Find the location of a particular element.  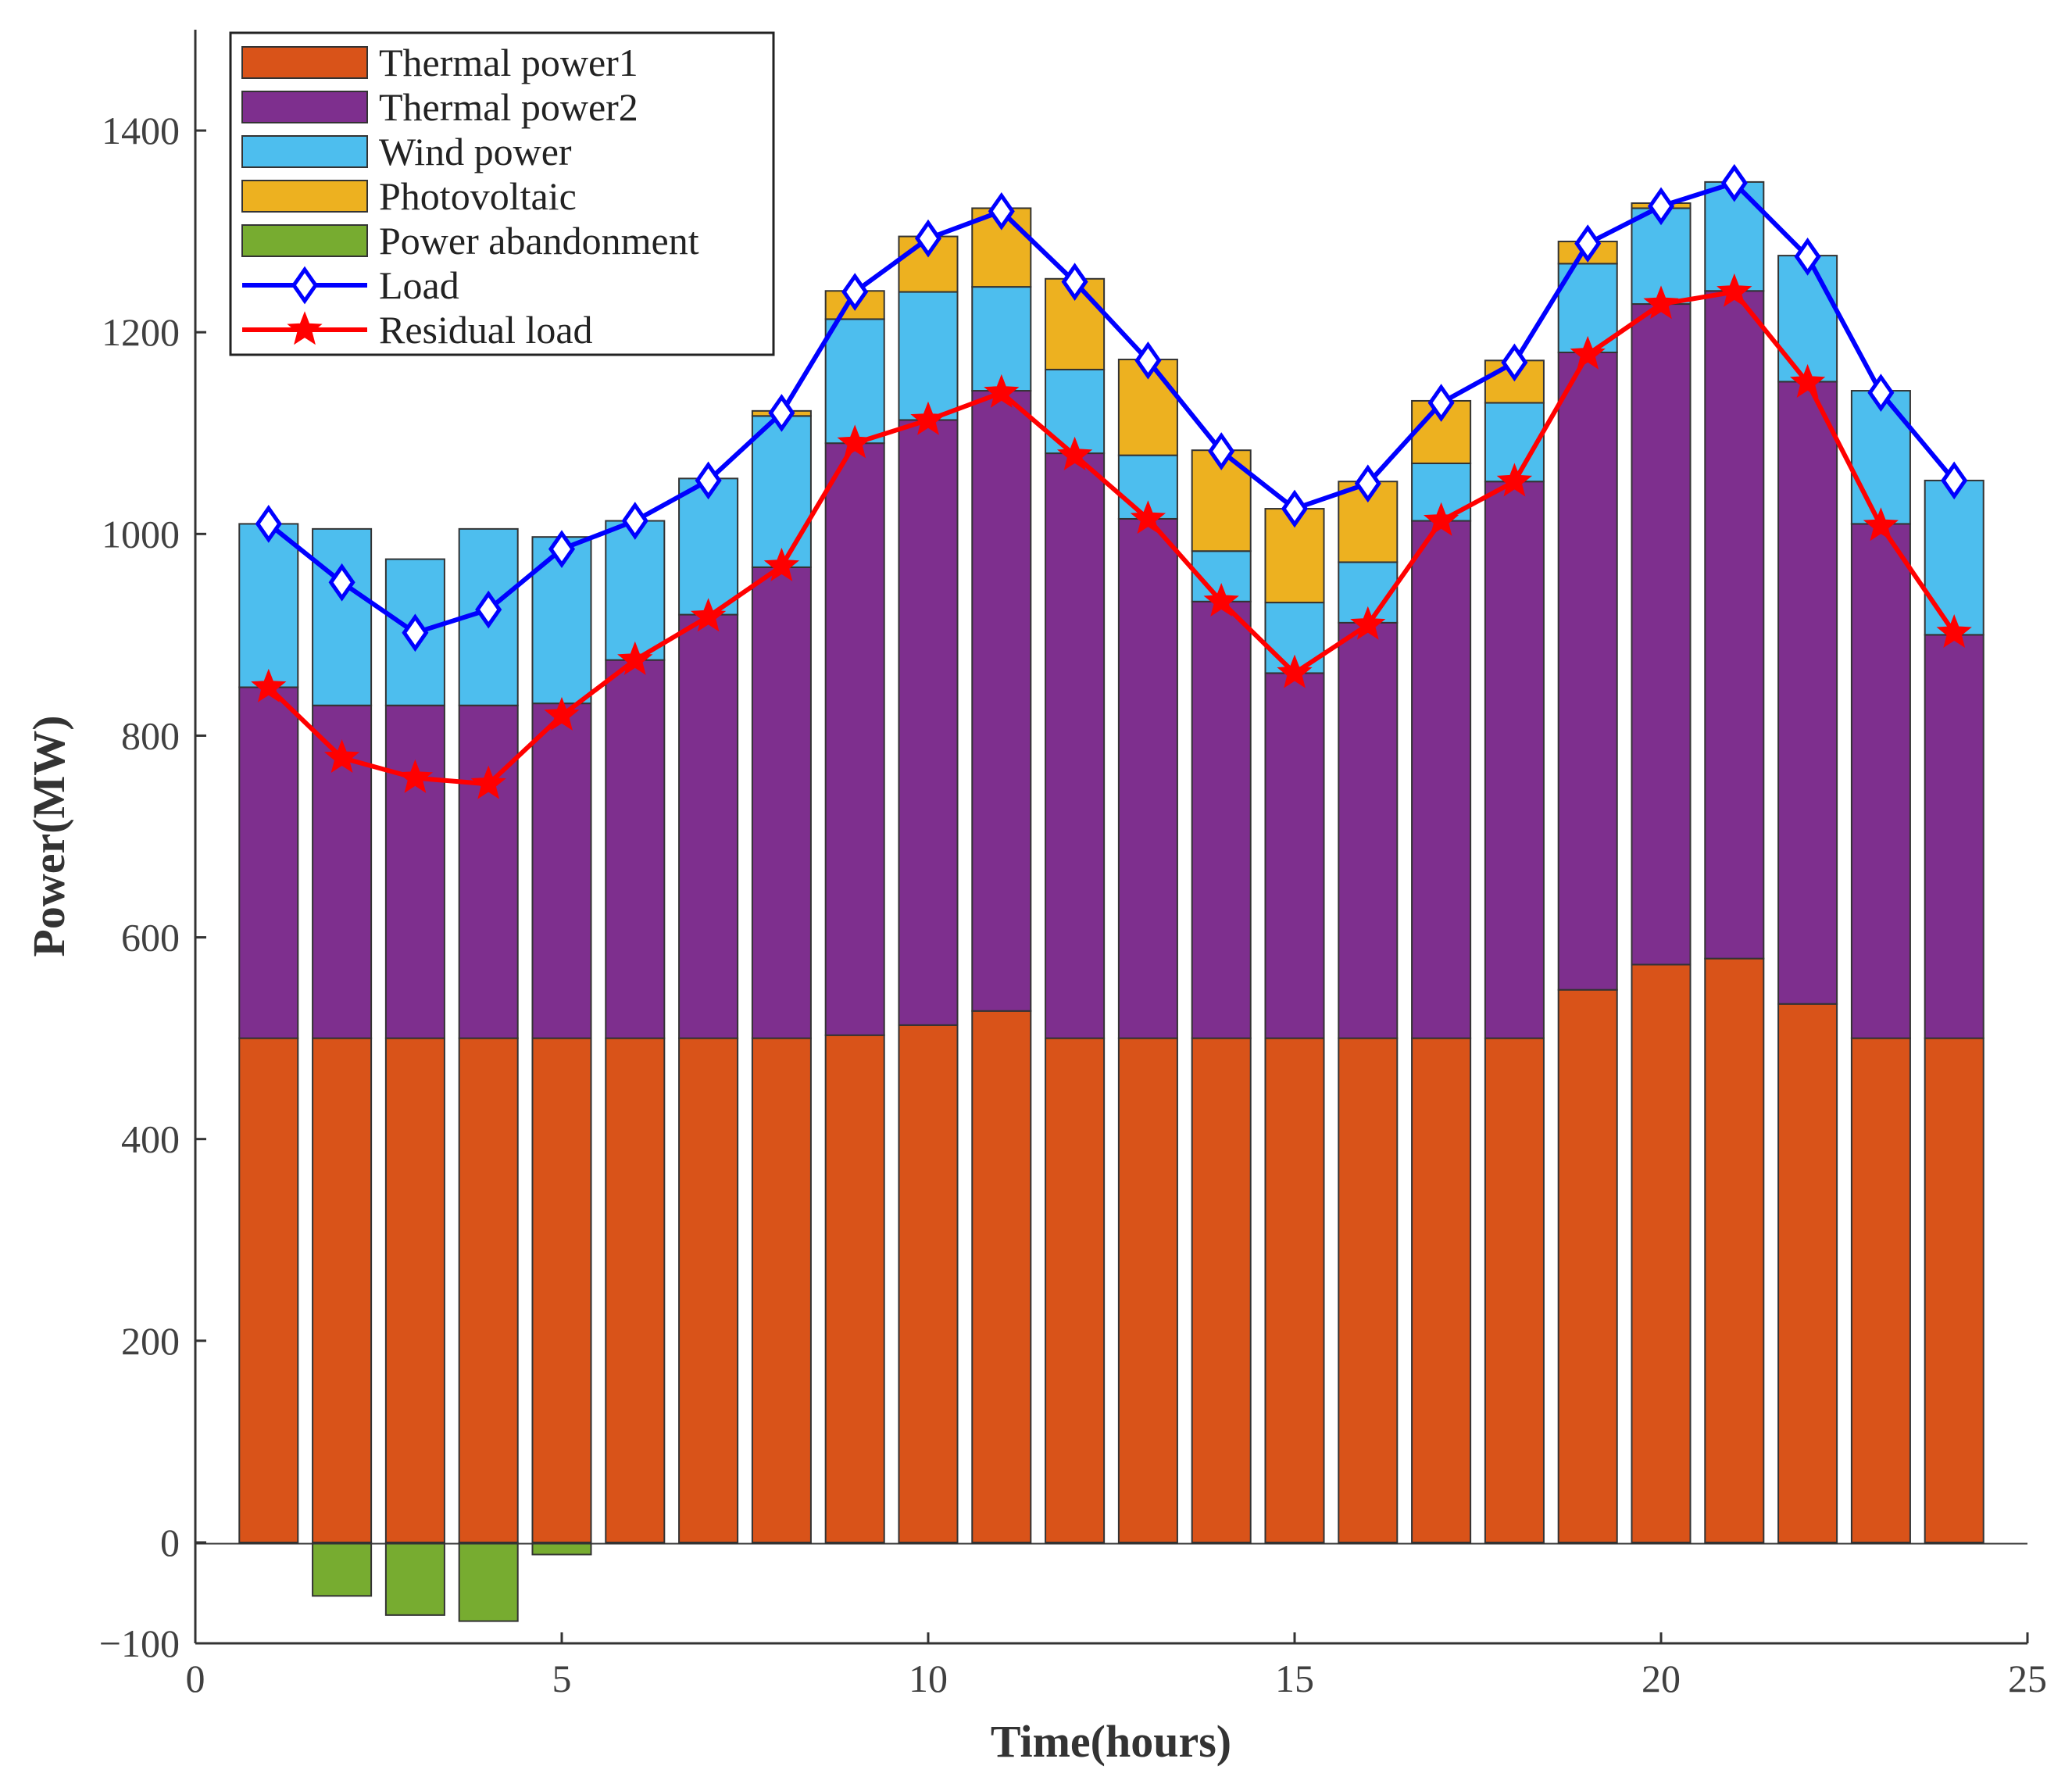

bar-wind-power-t8 is located at coordinates (781, 492).